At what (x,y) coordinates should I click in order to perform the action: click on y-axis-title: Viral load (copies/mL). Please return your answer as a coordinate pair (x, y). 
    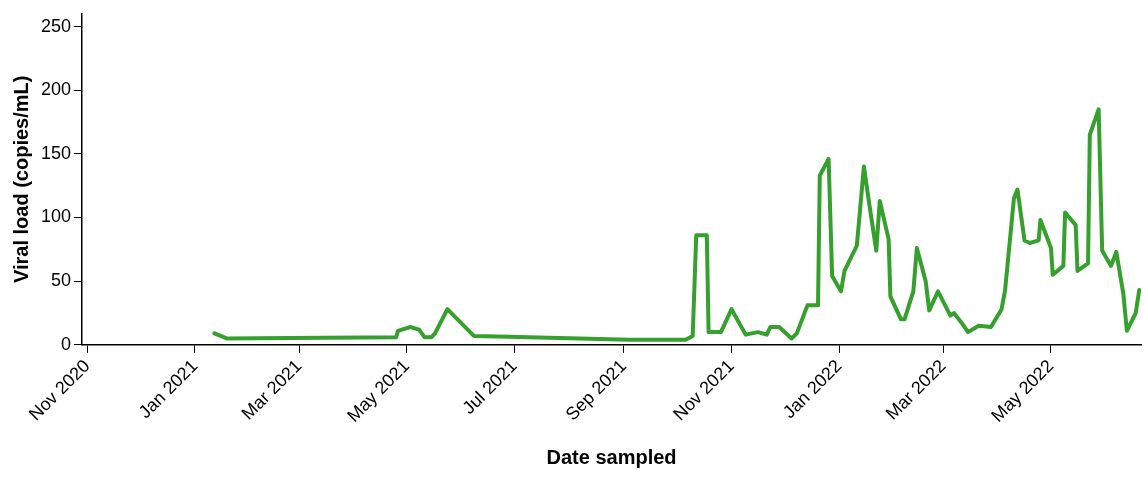
    Looking at the image, I should click on (20, 179).